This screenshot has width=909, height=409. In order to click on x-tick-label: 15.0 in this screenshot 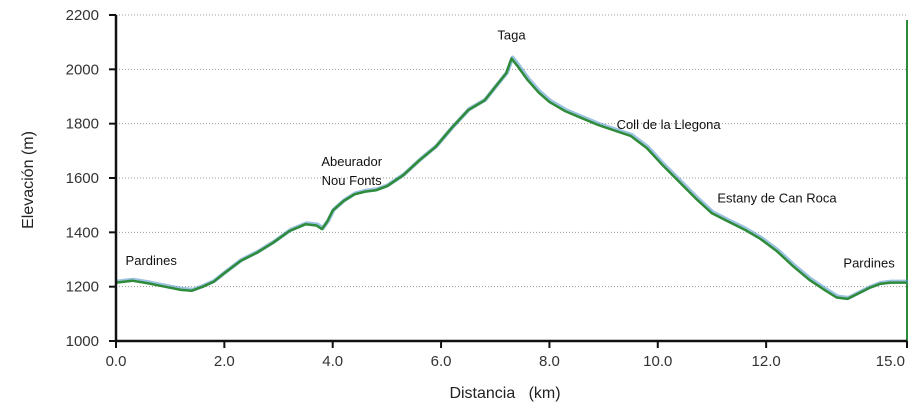, I will do `click(890, 361)`.